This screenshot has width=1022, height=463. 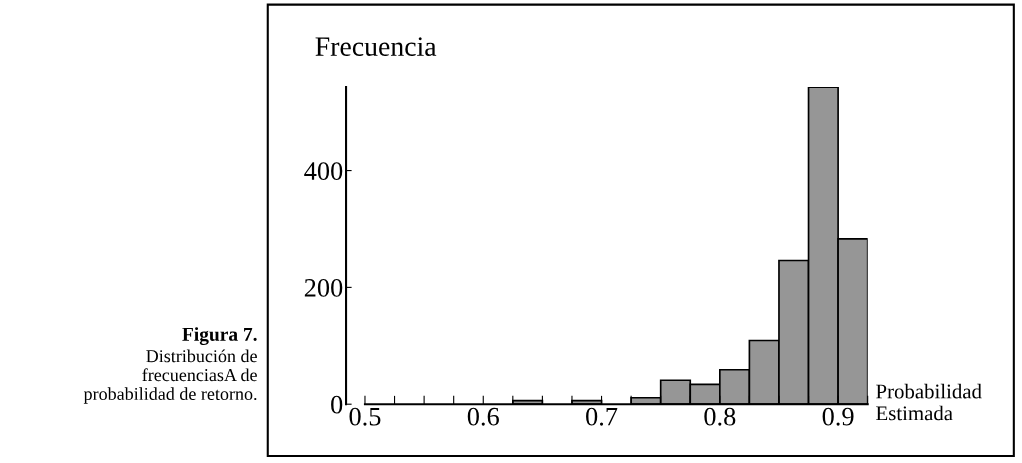 What do you see at coordinates (376, 46) in the screenshot?
I see `y-axis-title: Frecuencia` at bounding box center [376, 46].